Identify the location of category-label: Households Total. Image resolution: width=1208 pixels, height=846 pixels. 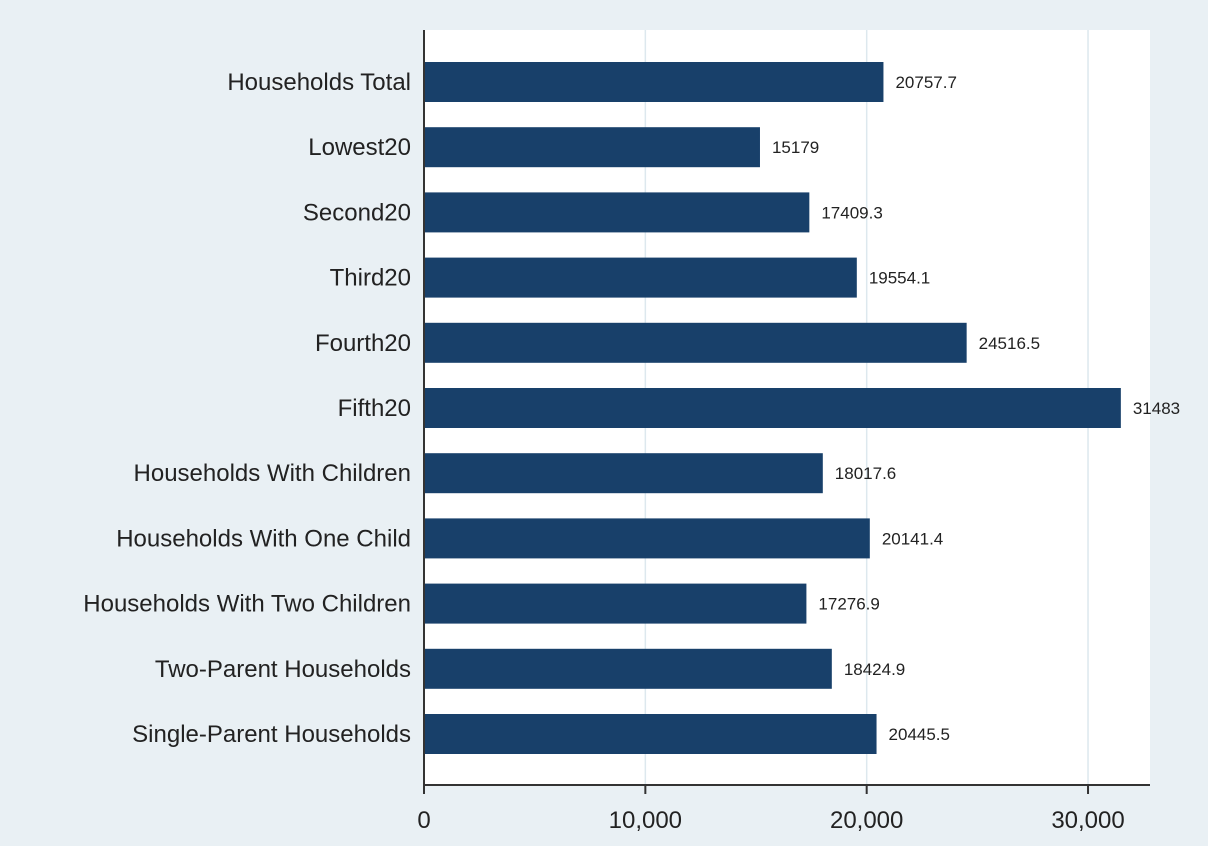
(319, 82).